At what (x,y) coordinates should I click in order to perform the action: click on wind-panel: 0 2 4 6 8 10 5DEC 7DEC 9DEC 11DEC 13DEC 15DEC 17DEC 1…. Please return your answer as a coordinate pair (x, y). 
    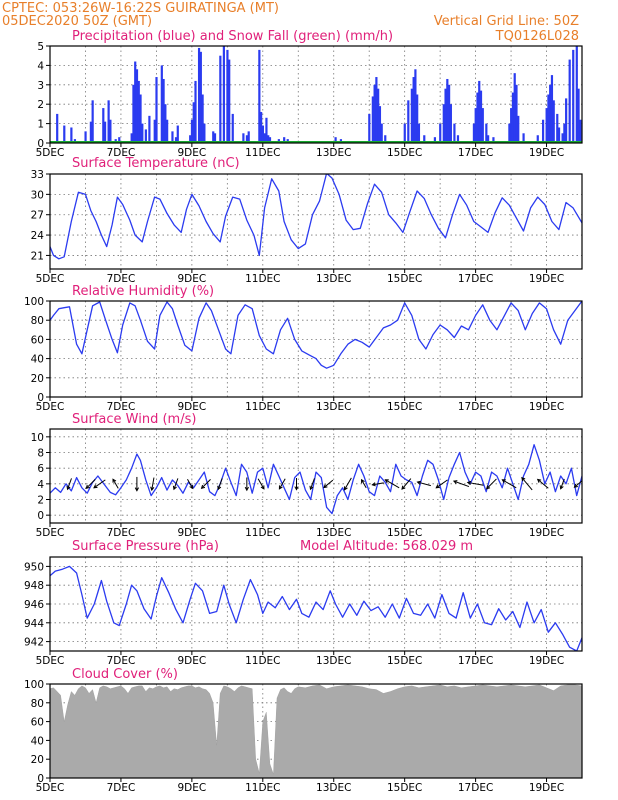
    Looking at the image, I should click on (307, 483).